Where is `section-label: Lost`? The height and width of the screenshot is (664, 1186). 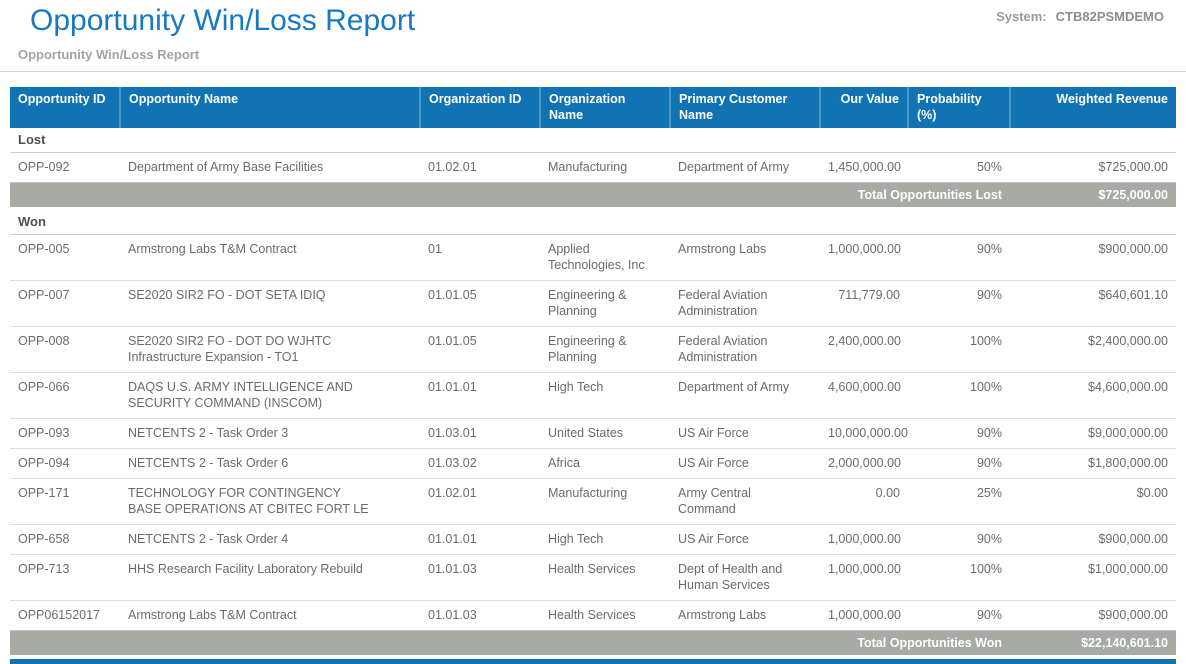
section-label: Lost is located at coordinates (593, 140).